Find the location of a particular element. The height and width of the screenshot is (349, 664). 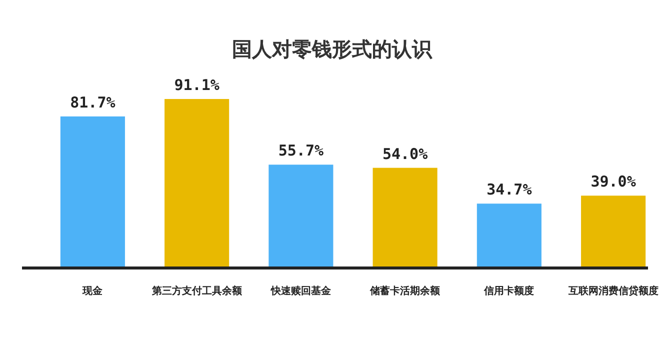

data-label: 39.0% is located at coordinates (613, 181).